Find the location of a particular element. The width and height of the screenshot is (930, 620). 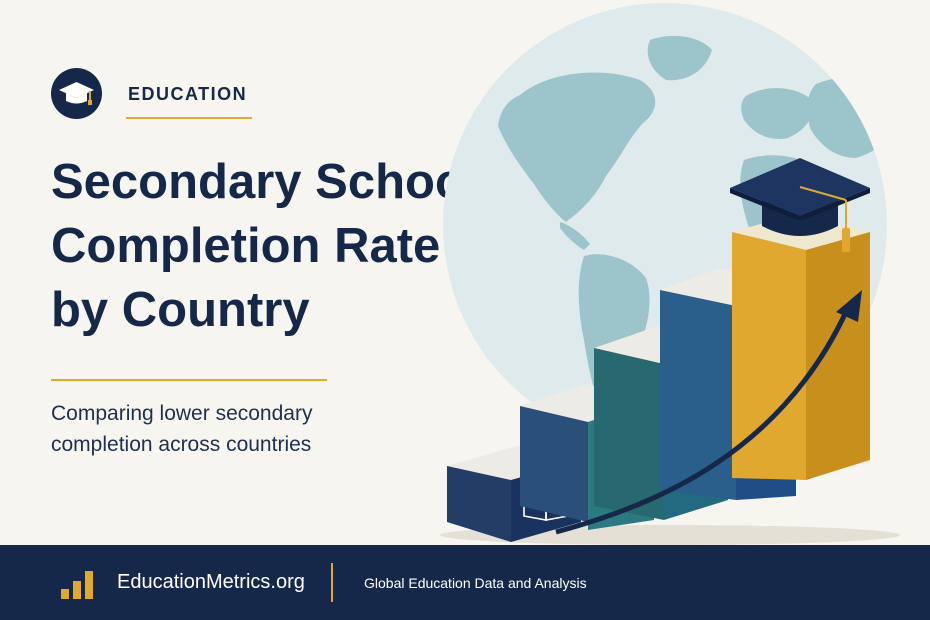

trend-arrow-icon is located at coordinates (708, 412).